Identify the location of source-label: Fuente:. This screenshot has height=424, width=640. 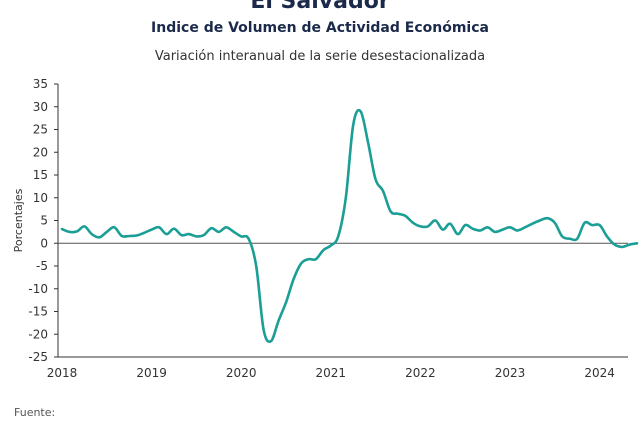
(34, 412).